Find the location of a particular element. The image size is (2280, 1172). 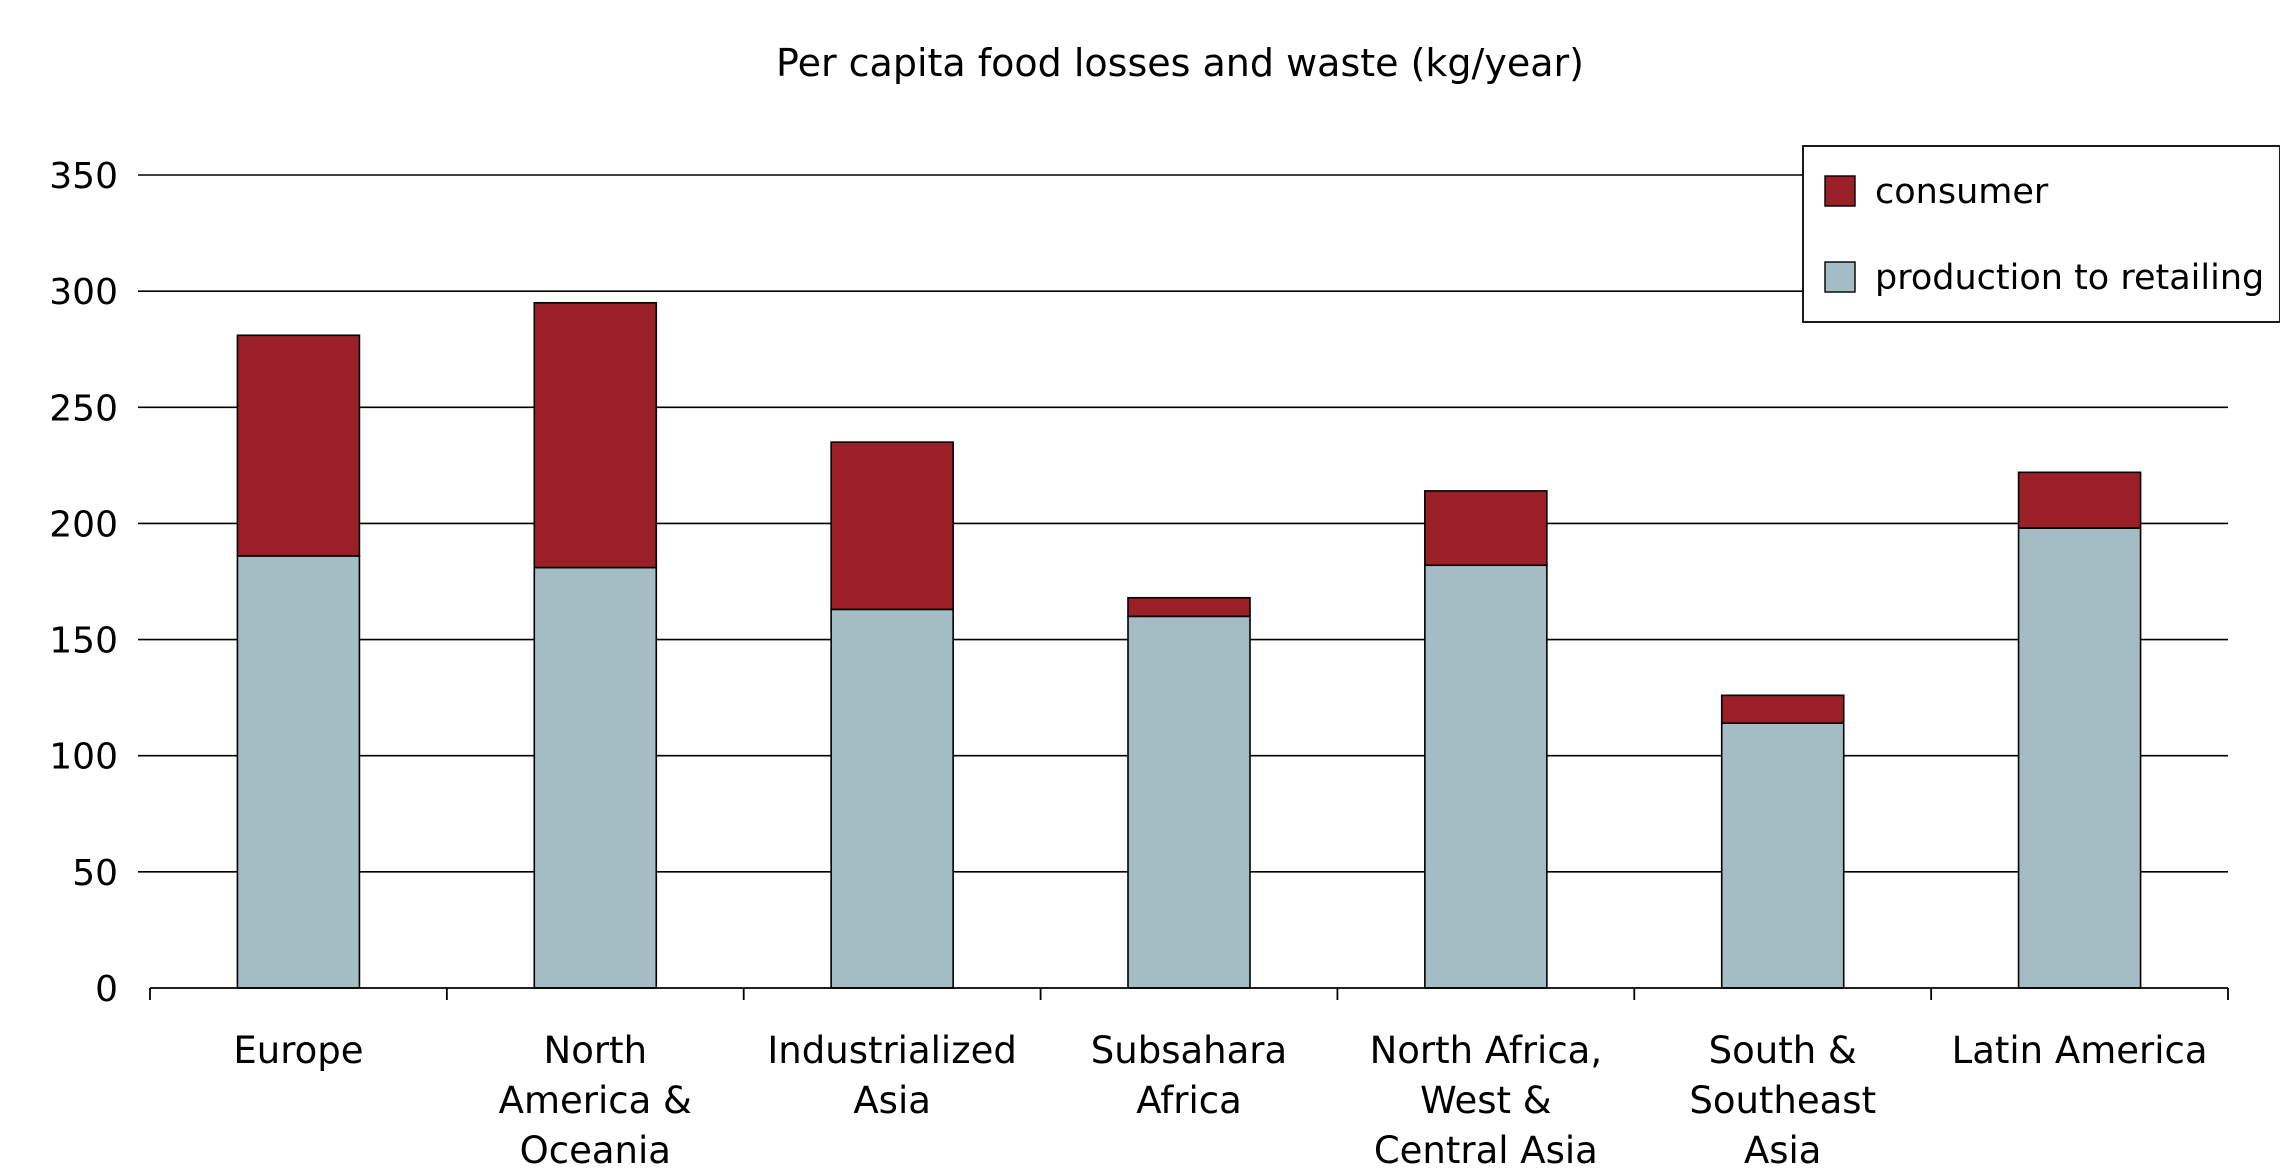

legend: consumer production to retailing is located at coordinates (2041, 234).